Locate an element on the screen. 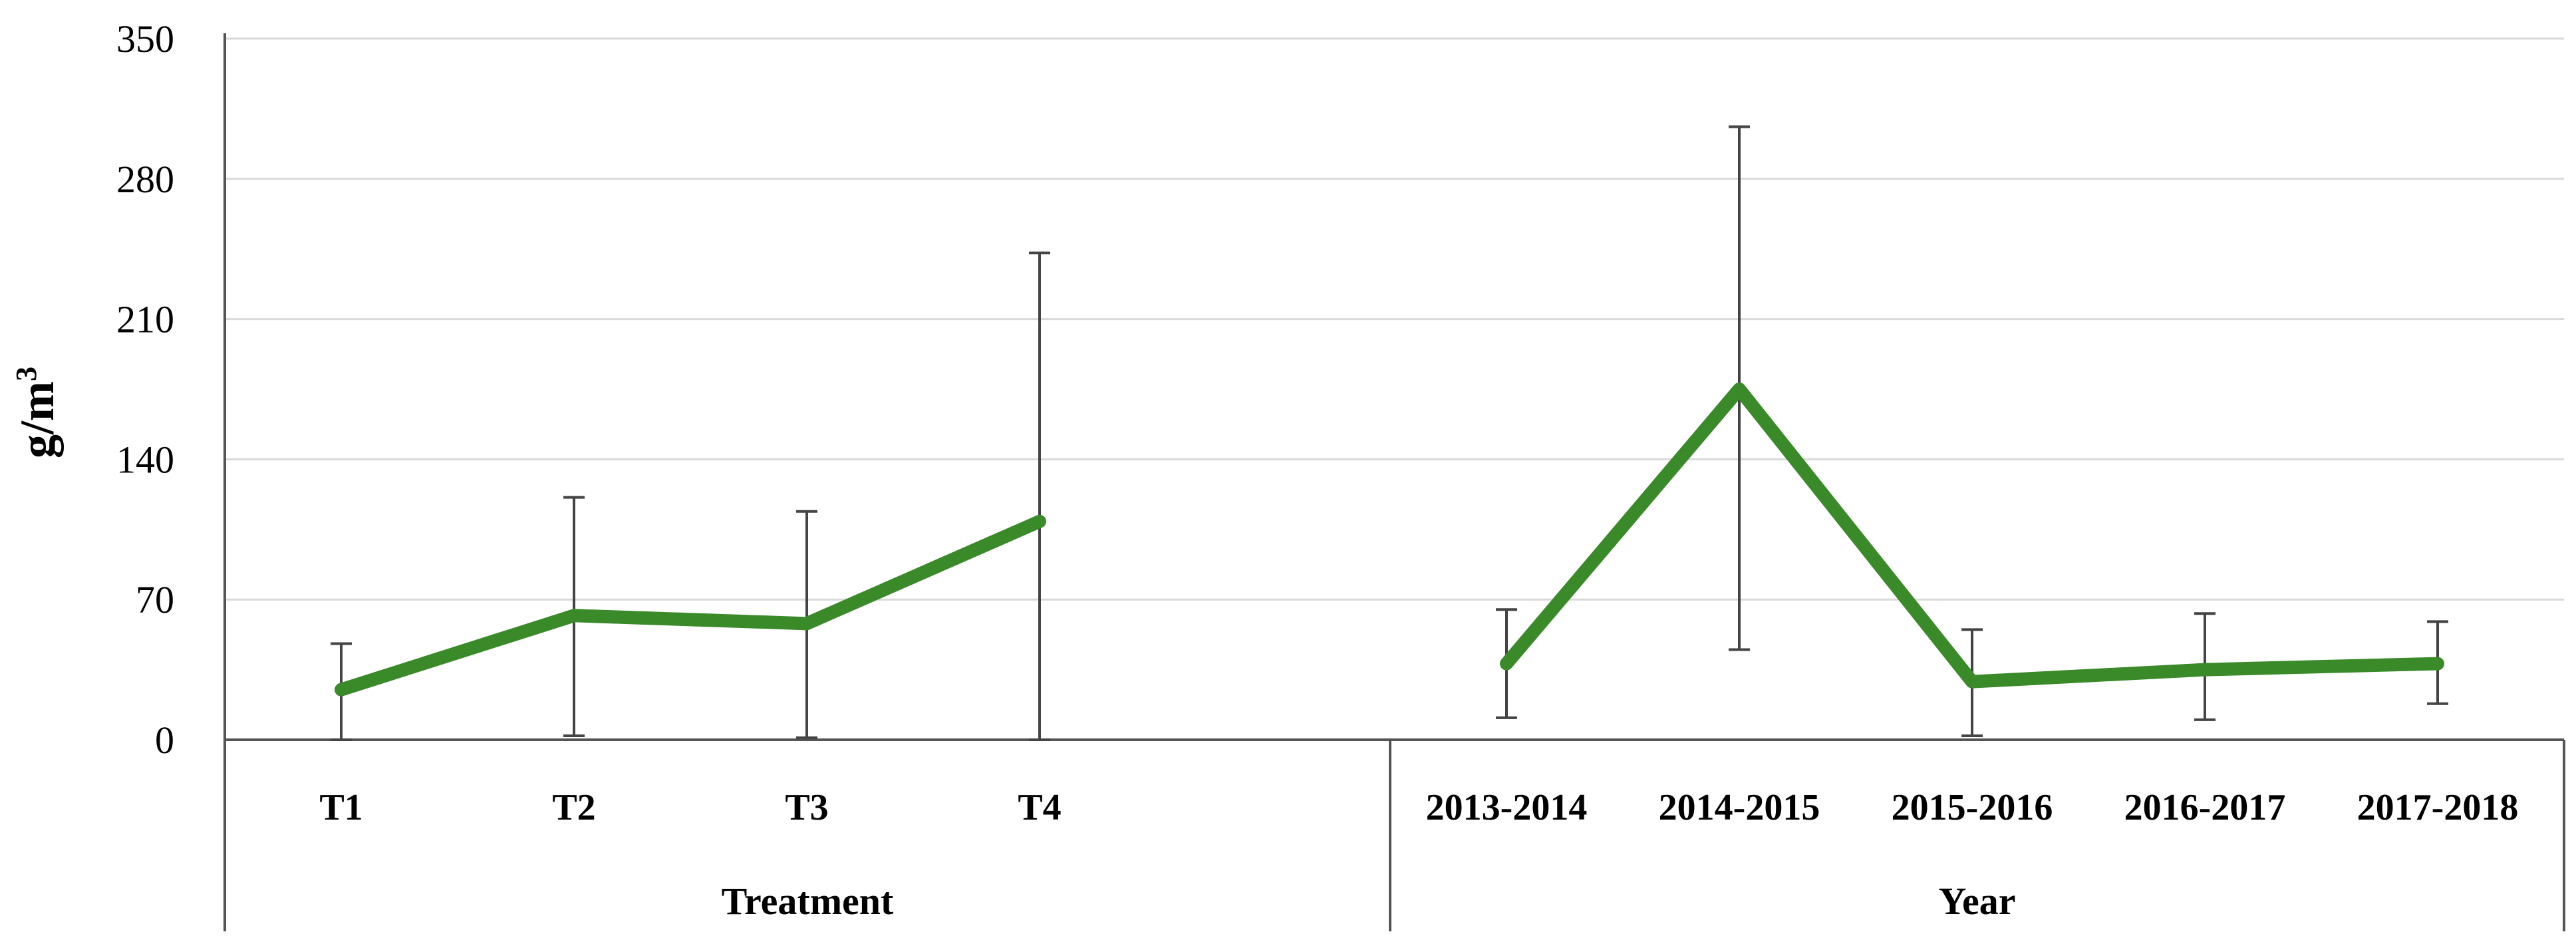  y-tick-label: 0 is located at coordinates (164, 740).